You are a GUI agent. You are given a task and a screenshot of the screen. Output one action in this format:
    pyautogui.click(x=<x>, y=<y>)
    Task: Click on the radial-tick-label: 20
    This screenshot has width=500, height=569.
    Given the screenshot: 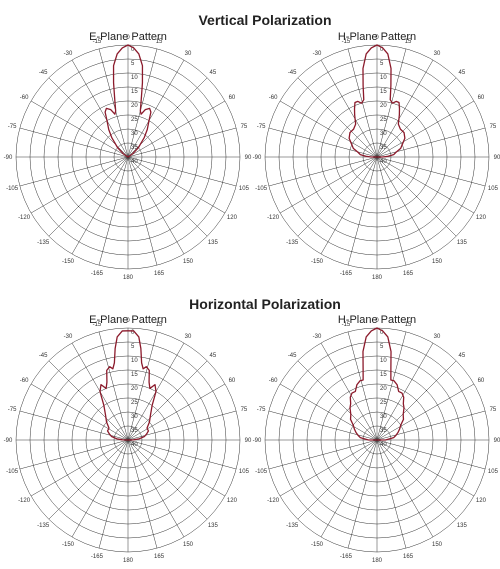 What is the action you would take?
    pyautogui.click(x=383, y=106)
    